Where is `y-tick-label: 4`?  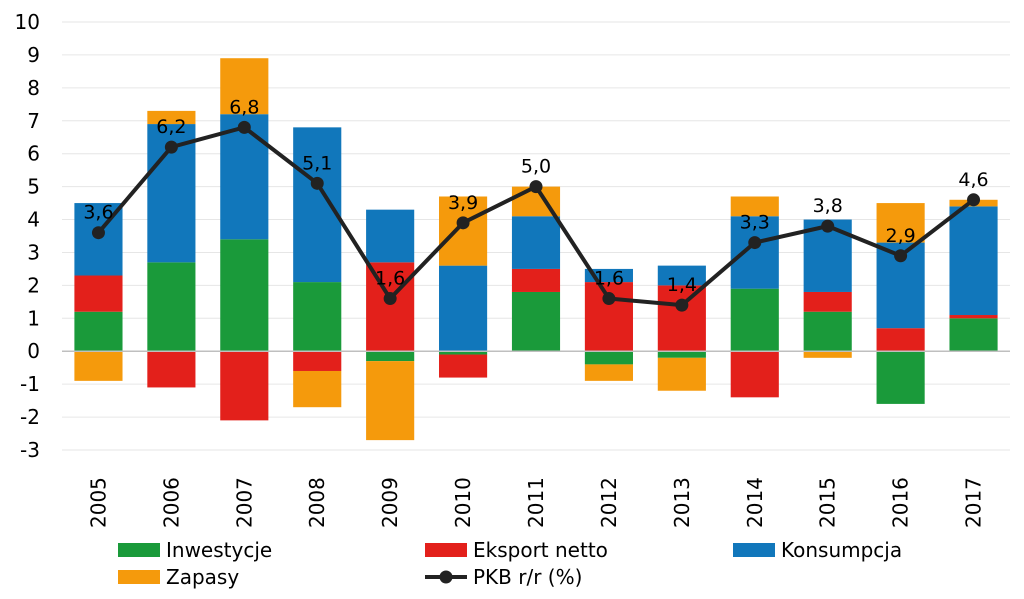
y-tick-label: 4 is located at coordinates (33, 220).